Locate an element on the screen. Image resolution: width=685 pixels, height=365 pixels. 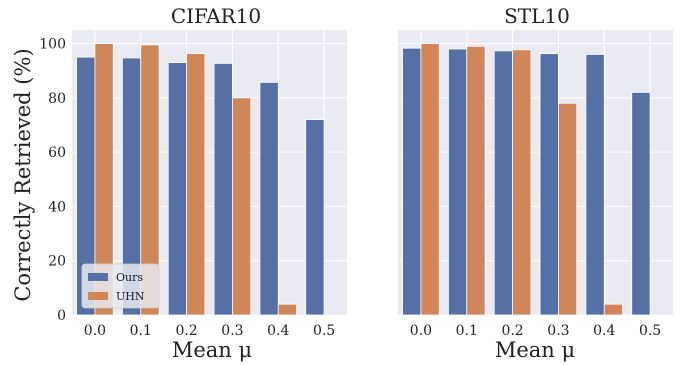
chart-title-left: CIFAR10 is located at coordinates (216, 16).